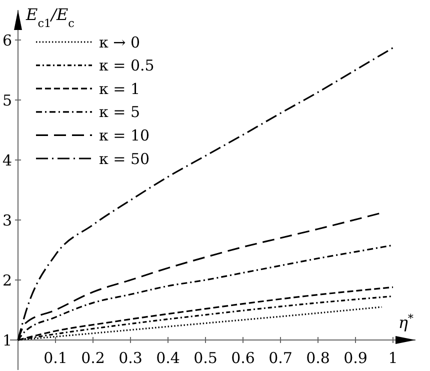 The width and height of the screenshot is (430, 371). Describe the element at coordinates (7, 280) in the screenshot. I see `y-tick-label: 2` at that location.